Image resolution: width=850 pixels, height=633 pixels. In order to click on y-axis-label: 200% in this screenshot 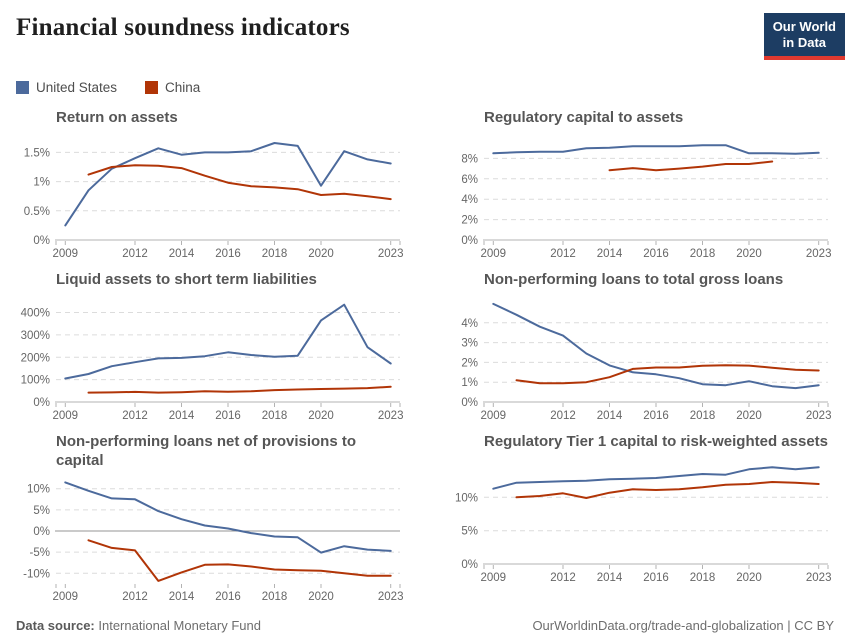, I will do `click(35, 358)`.